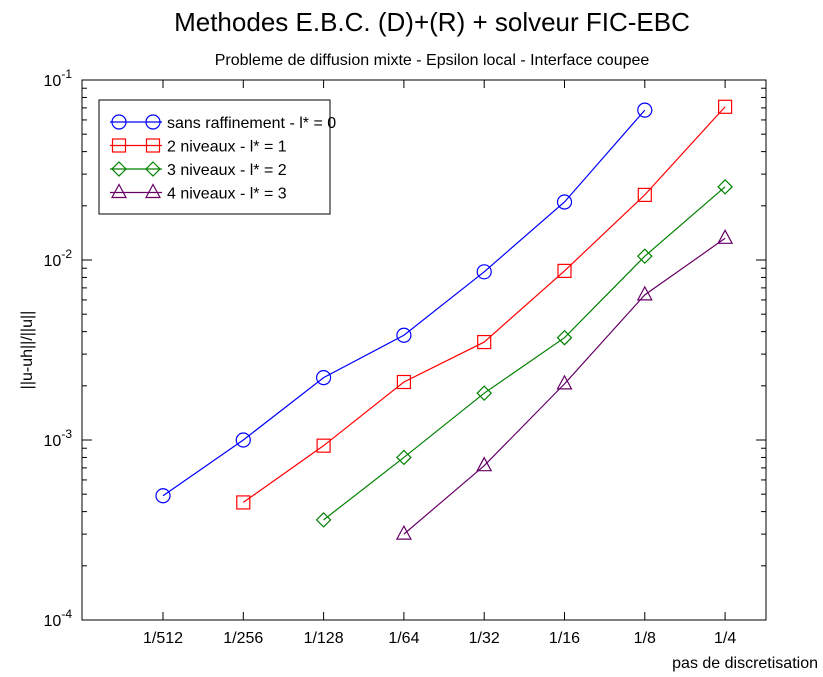 Image resolution: width=823 pixels, height=677 pixels. What do you see at coordinates (214, 157) in the screenshot?
I see `legend-box` at bounding box center [214, 157].